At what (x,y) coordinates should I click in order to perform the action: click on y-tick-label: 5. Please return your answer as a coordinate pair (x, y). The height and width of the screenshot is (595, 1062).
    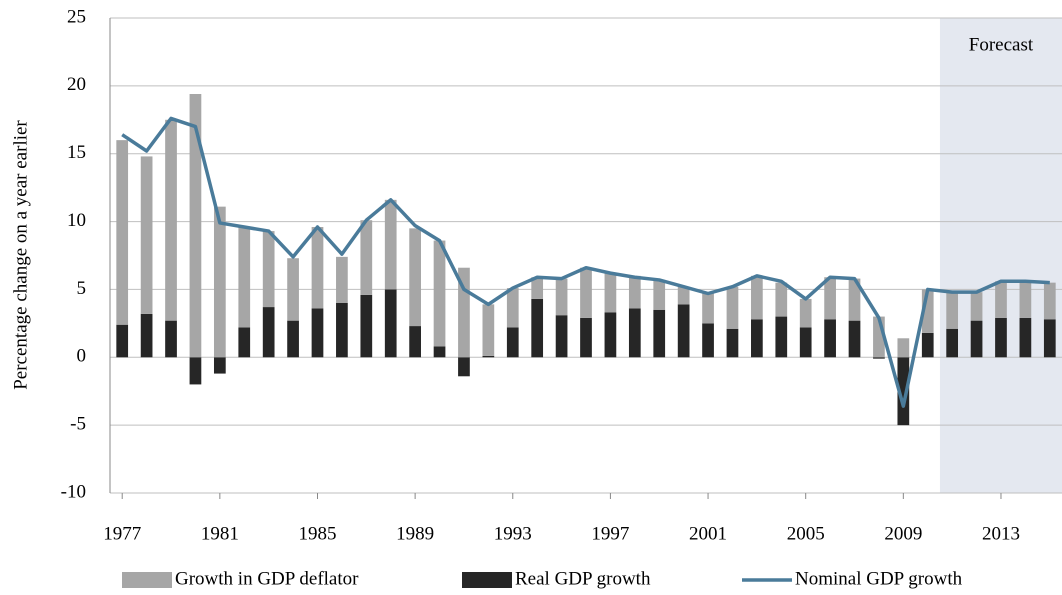
    Looking at the image, I should click on (82, 288).